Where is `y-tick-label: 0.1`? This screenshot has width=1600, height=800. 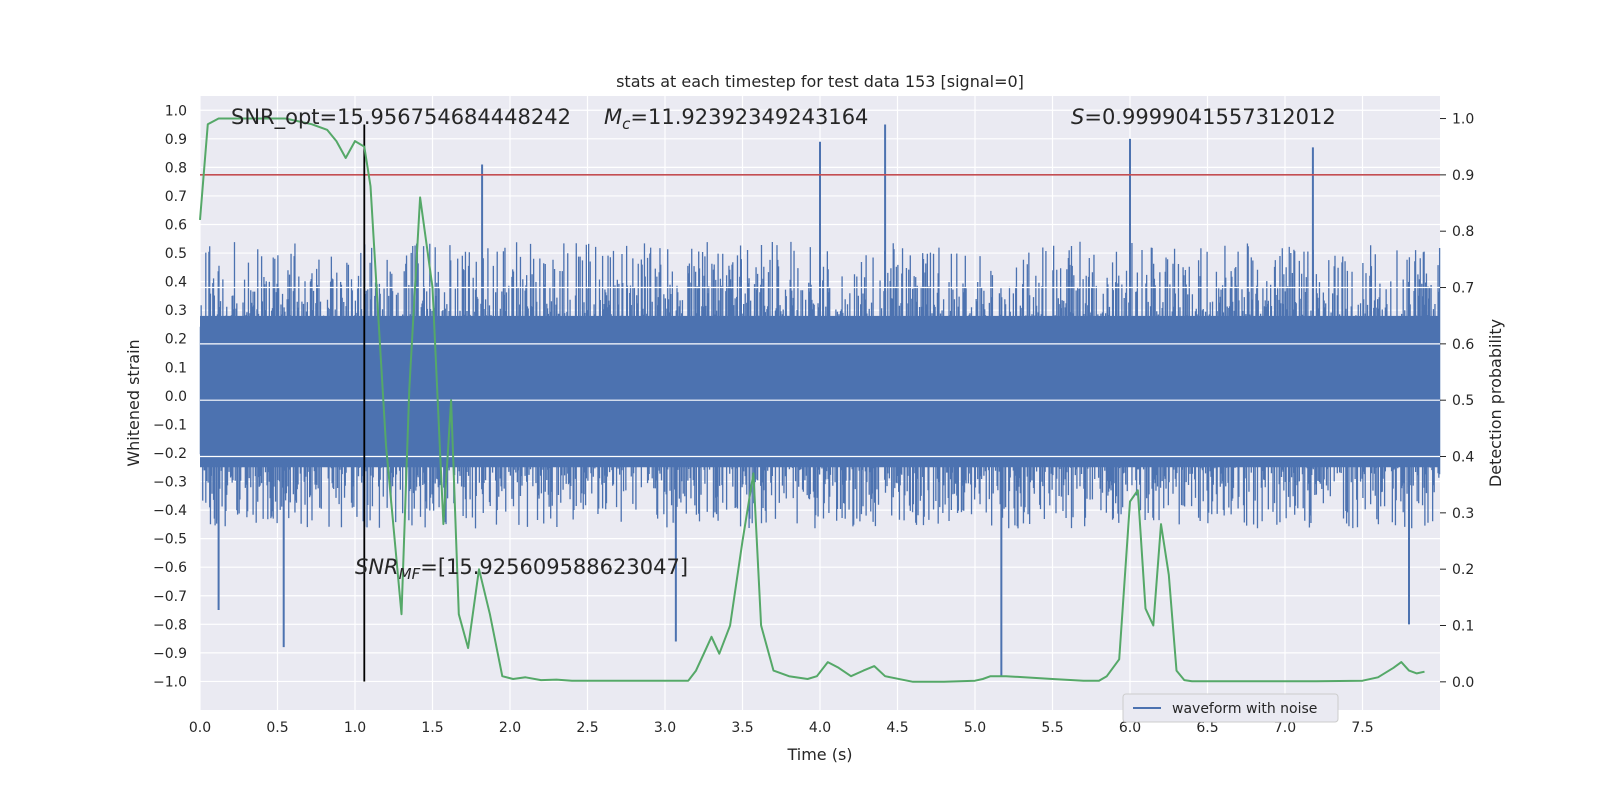 y-tick-label: 0.1 is located at coordinates (176, 368).